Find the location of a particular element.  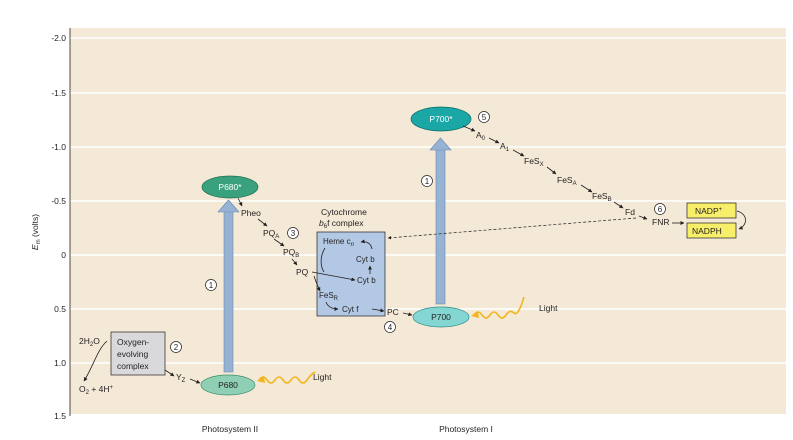

cytochrome-title-1: Cytochrome is located at coordinates (344, 212).